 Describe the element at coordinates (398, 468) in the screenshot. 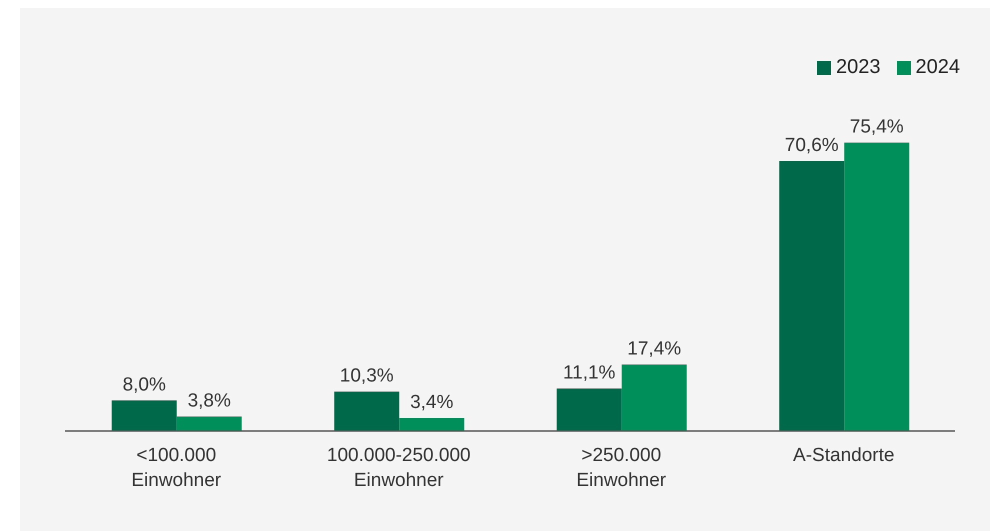

I see `x-tick-label: 100.000-250.000 Einwohner` at that location.